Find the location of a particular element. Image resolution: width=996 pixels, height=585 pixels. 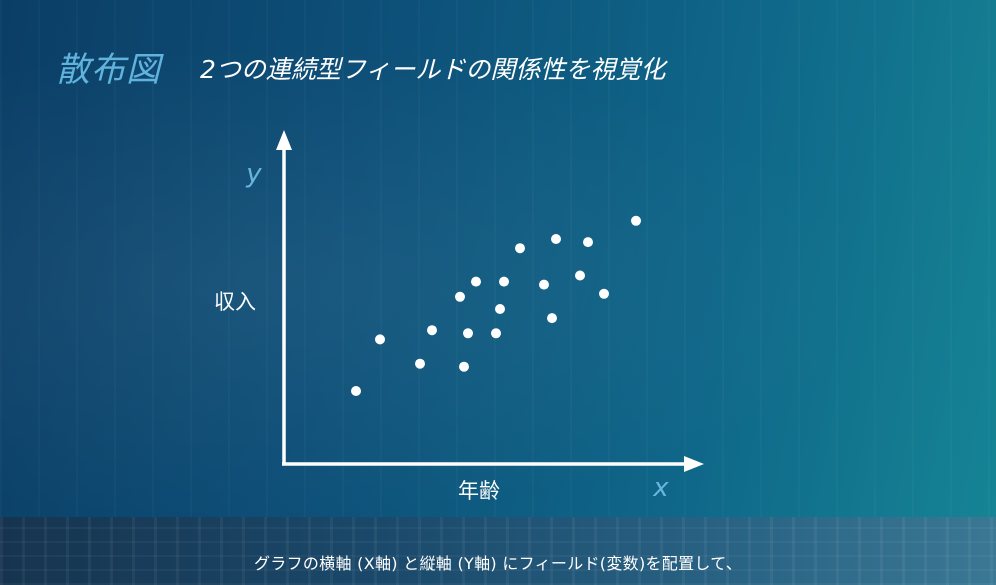

data-points is located at coordinates (496, 305).